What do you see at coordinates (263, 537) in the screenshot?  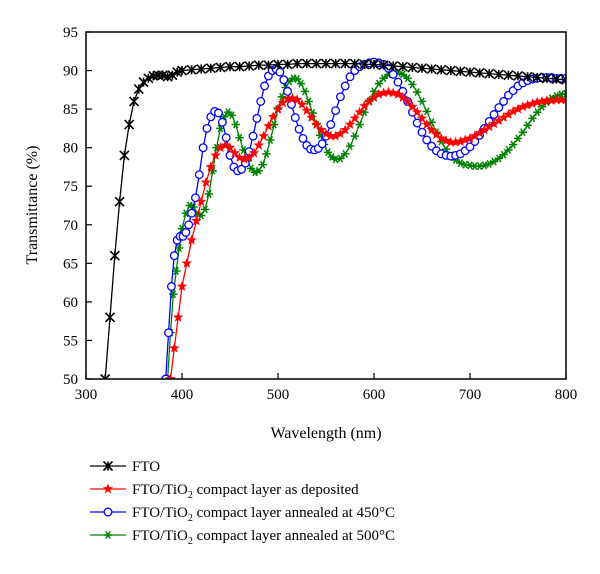 I see `legend-label: FTO/TiO2 compact layer annealed at 500°C` at bounding box center [263, 537].